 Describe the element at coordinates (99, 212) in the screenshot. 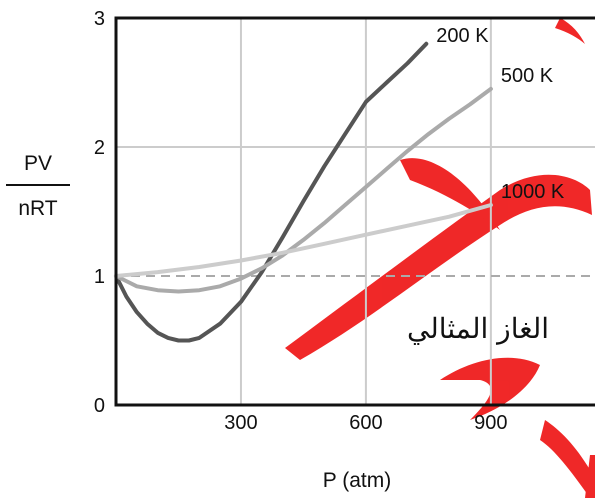

I see `y-tick-labels: 0 1 2 3` at that location.